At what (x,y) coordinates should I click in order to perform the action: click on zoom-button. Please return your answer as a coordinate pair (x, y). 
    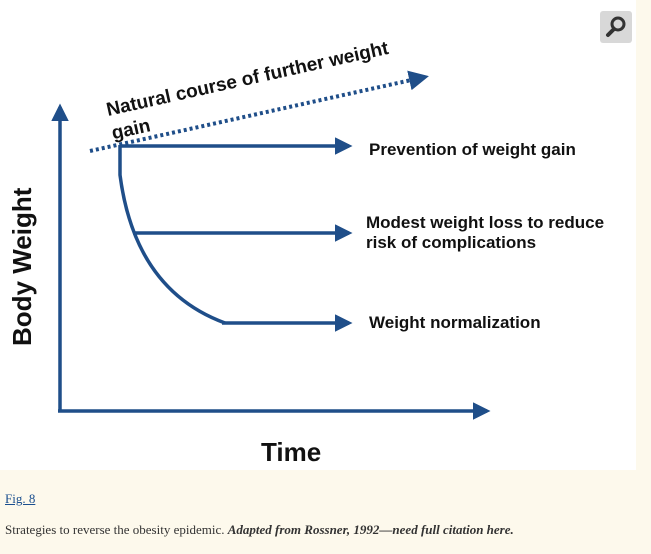
    Looking at the image, I should click on (616, 27).